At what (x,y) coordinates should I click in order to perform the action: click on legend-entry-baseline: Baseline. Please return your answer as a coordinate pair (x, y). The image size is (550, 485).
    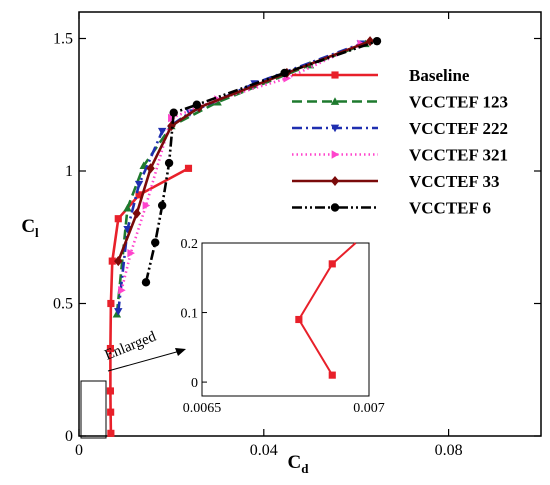
    Looking at the image, I should click on (381, 75).